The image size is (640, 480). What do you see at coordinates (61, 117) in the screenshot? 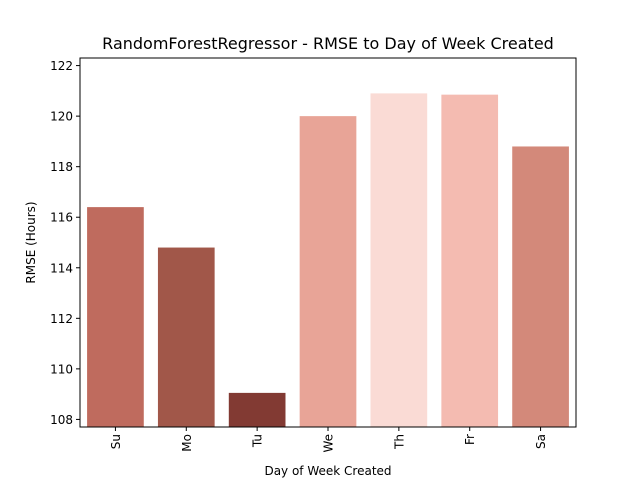
I see `y-tick-label: 120` at bounding box center [61, 117].